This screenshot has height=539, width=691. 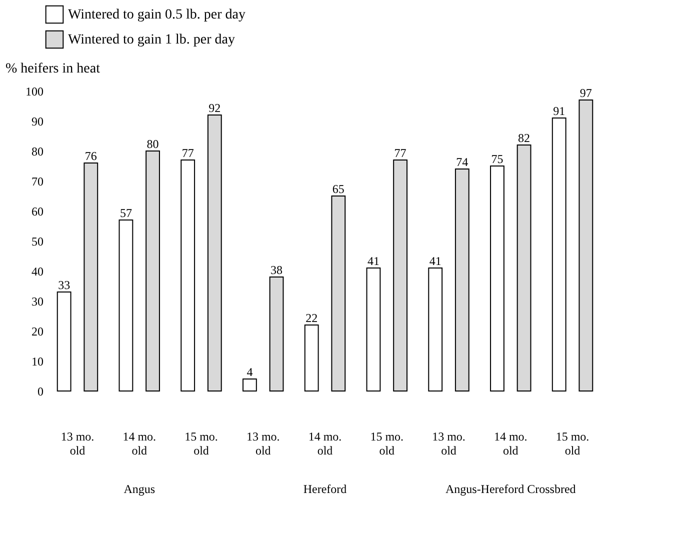 What do you see at coordinates (35, 91) in the screenshot?
I see `y-tick-label: 100` at bounding box center [35, 91].